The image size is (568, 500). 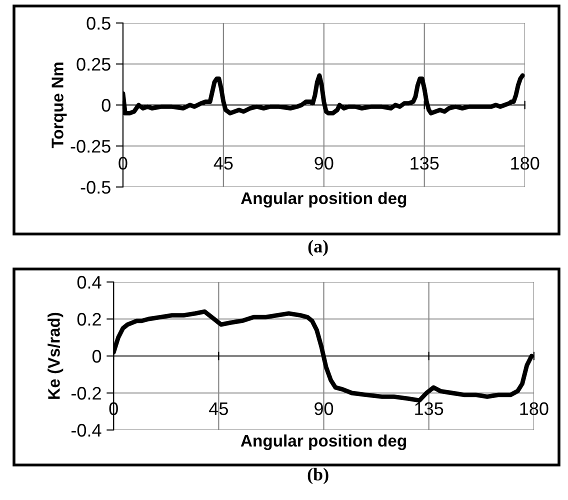 What do you see at coordinates (98, 23) in the screenshot?
I see `y-tick-label: 0.5` at bounding box center [98, 23].